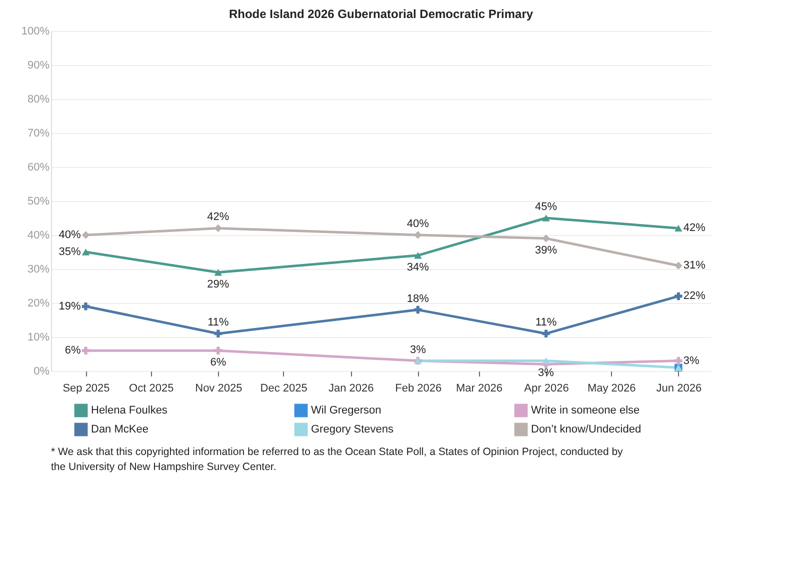 The width and height of the screenshot is (788, 567). I want to click on legend-label: Dan McKee, so click(119, 430).